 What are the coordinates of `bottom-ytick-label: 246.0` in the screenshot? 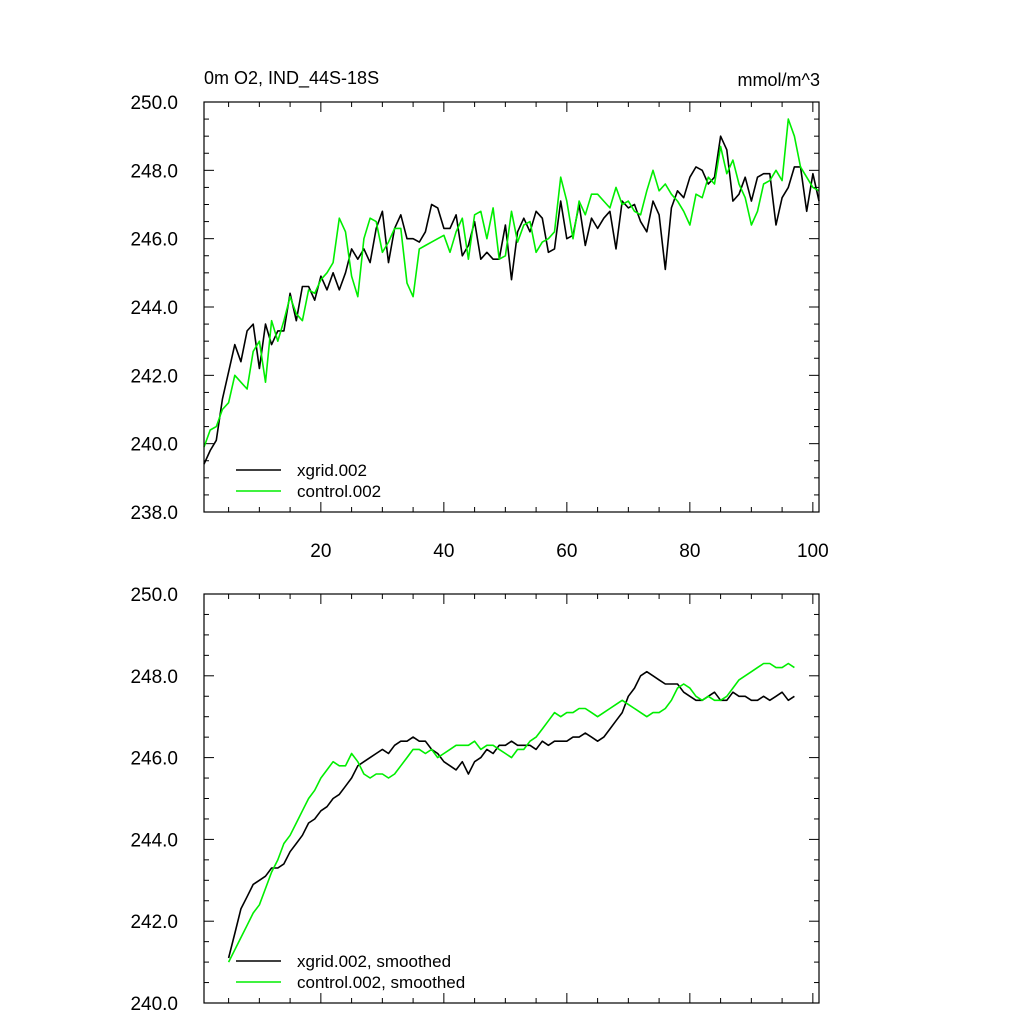 It's located at (154, 759).